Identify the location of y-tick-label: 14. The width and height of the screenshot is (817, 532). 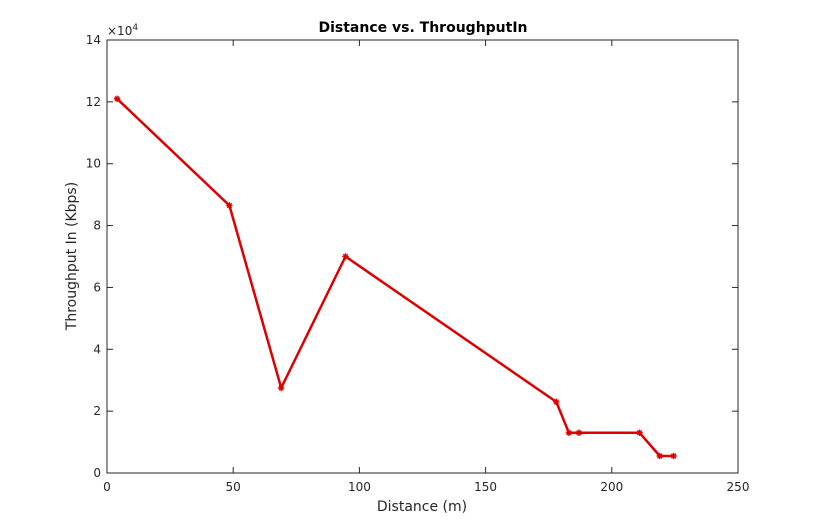
(93, 40).